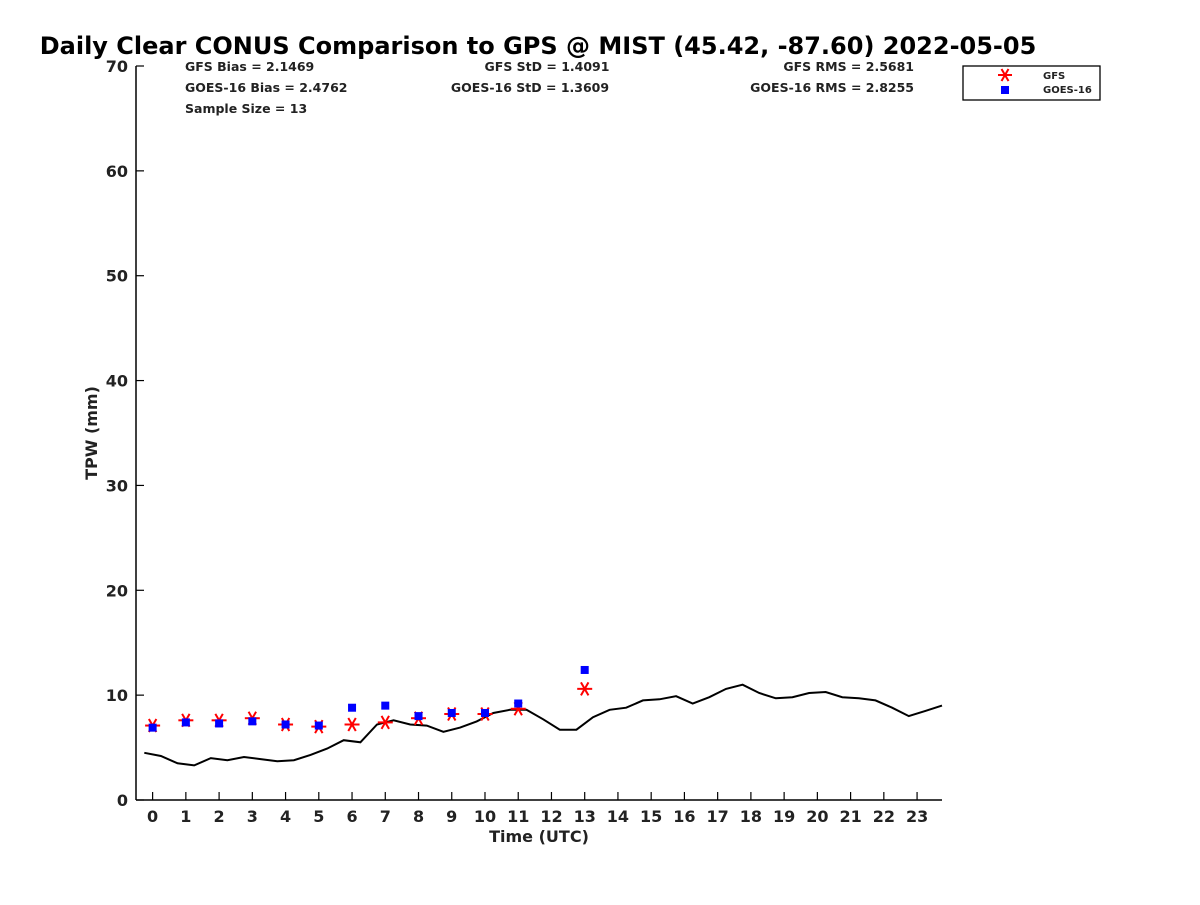  I want to click on legend-gfs-star, so click(1005, 75).